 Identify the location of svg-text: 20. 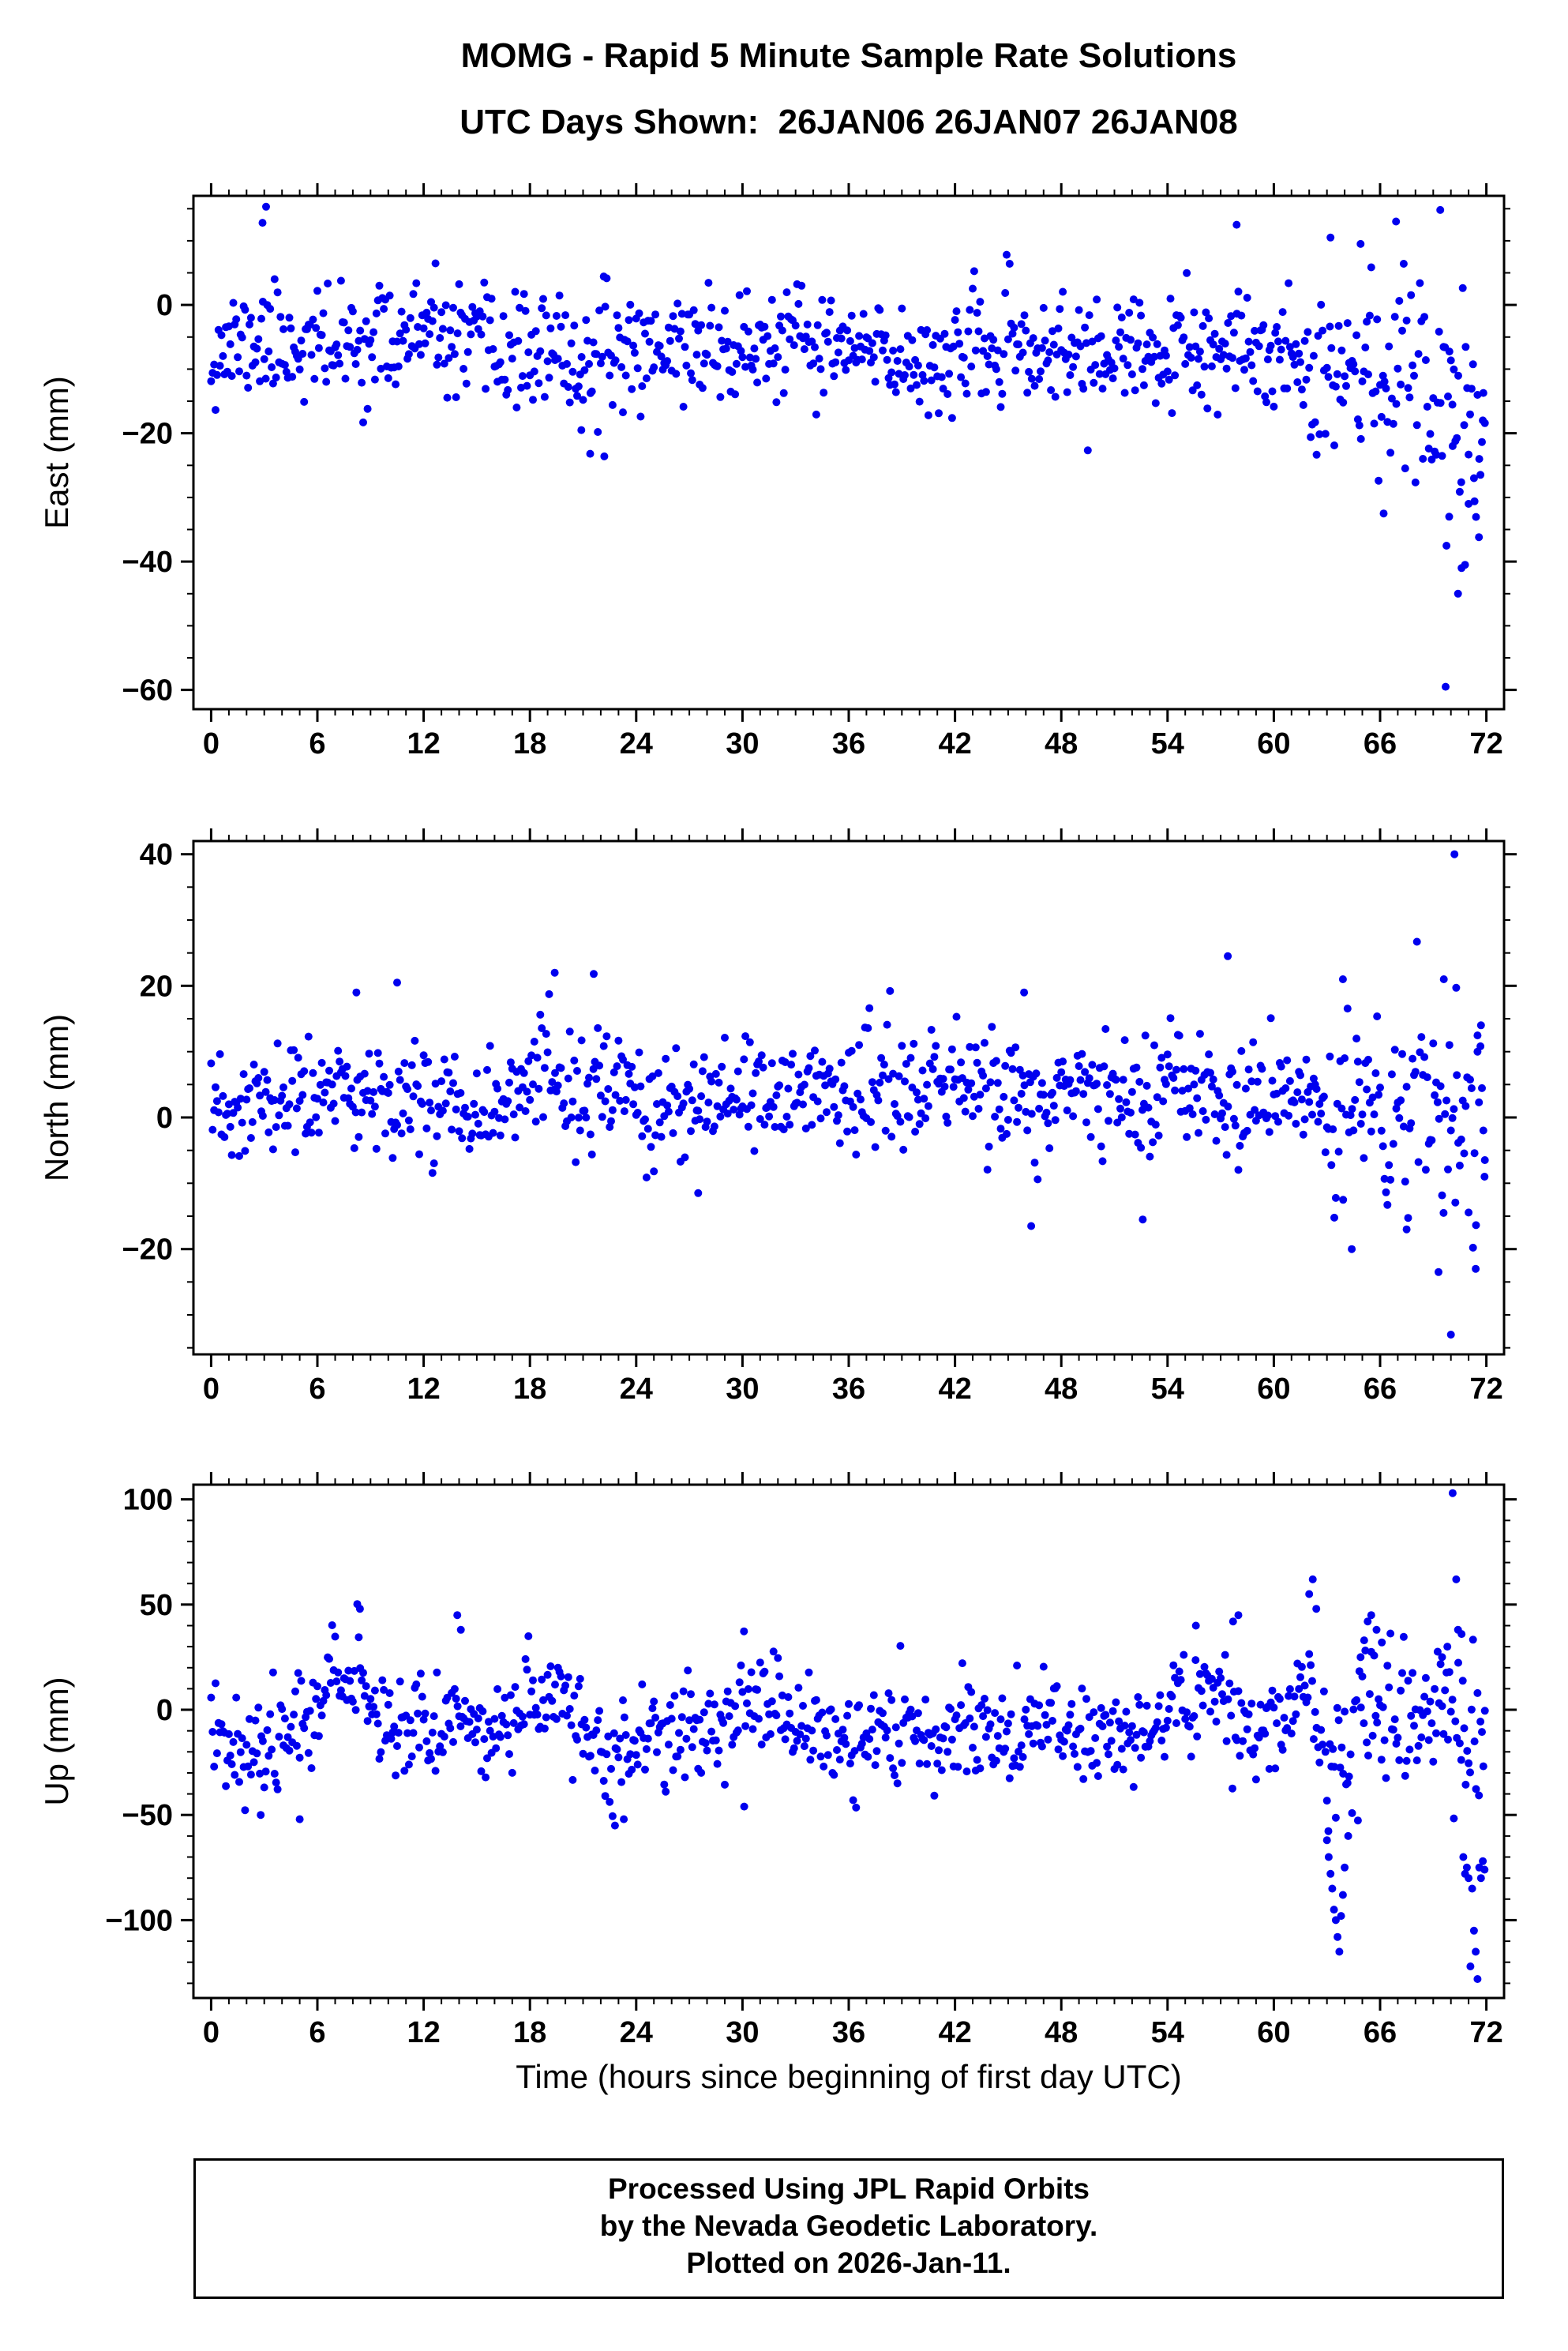
(156, 987).